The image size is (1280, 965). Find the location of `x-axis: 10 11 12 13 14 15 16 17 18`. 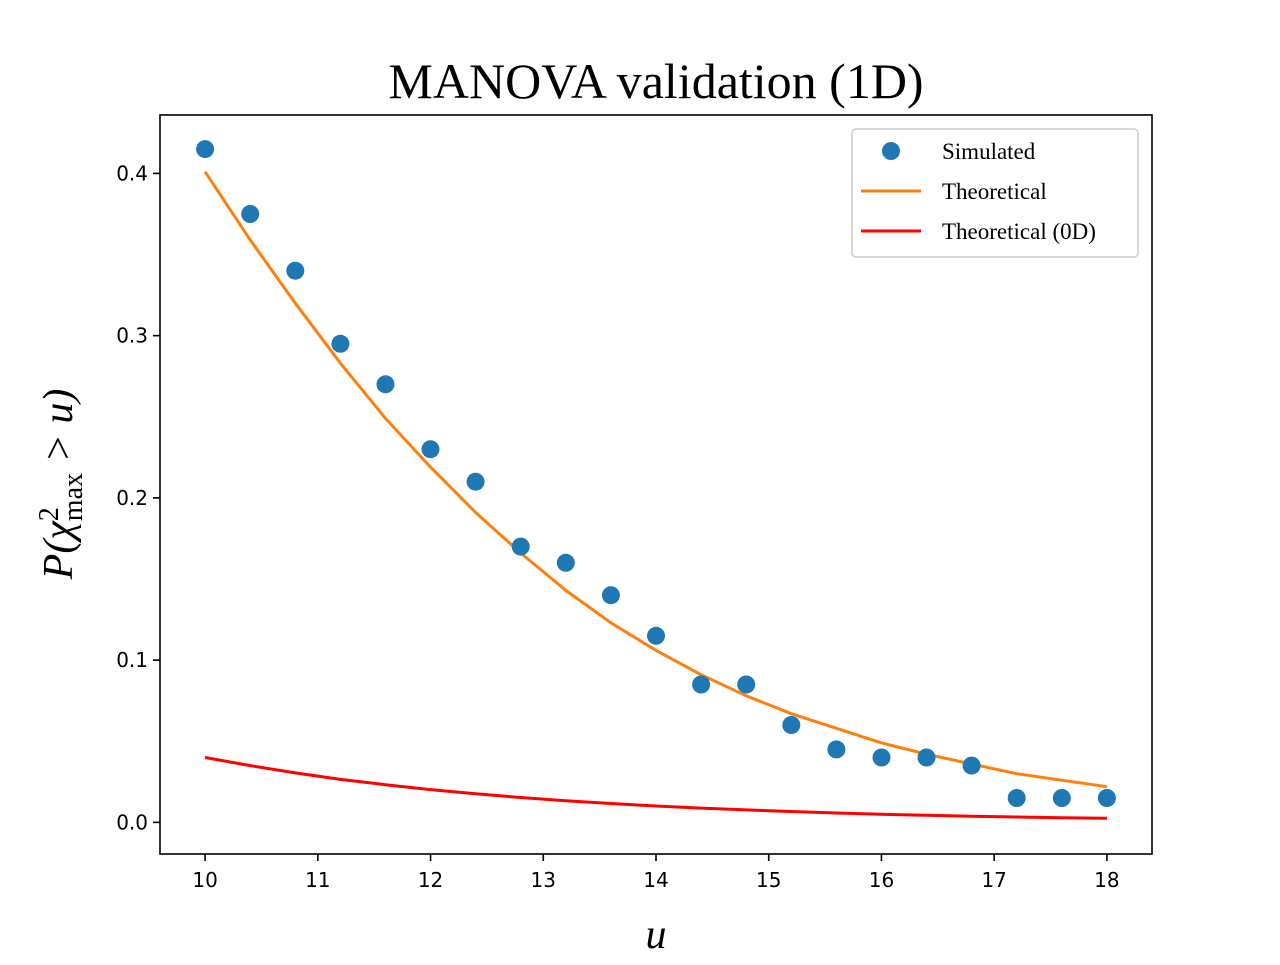

x-axis: 10 11 12 13 14 15 16 17 18 is located at coordinates (656, 873).